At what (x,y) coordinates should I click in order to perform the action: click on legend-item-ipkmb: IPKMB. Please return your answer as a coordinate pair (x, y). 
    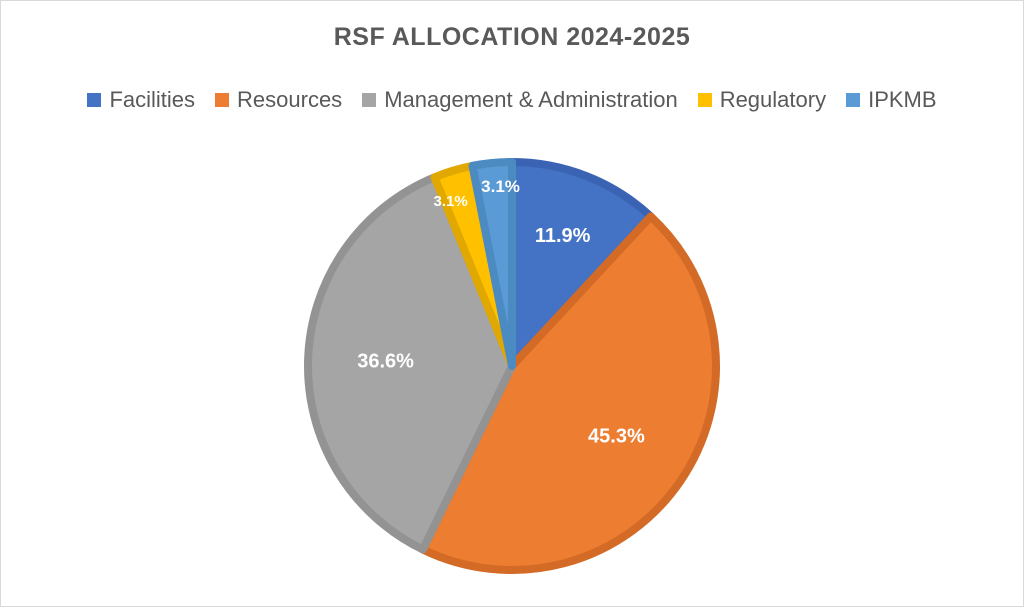
    Looking at the image, I should click on (891, 100).